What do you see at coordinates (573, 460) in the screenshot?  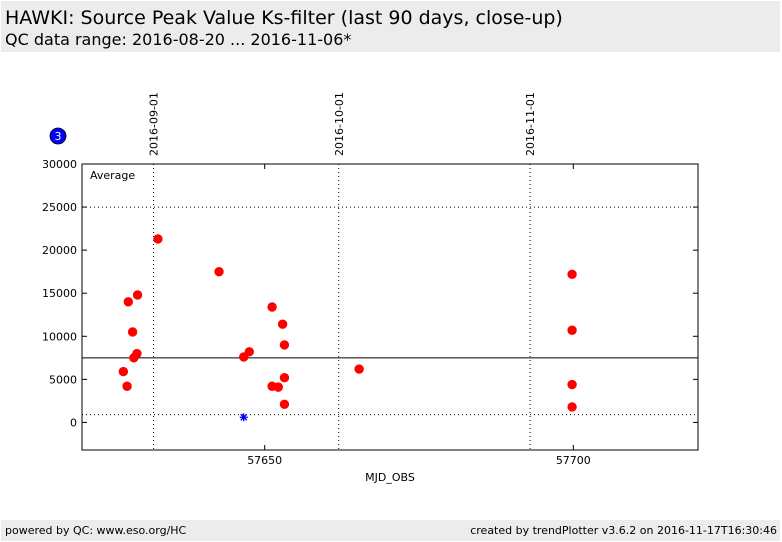 I see `x-tick-label: 57700` at bounding box center [573, 460].